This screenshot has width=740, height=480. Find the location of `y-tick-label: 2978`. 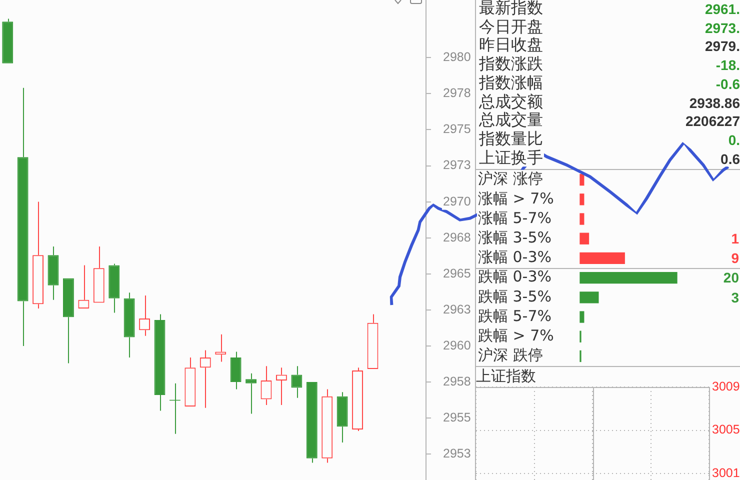

y-tick-label: 2978 is located at coordinates (457, 93).